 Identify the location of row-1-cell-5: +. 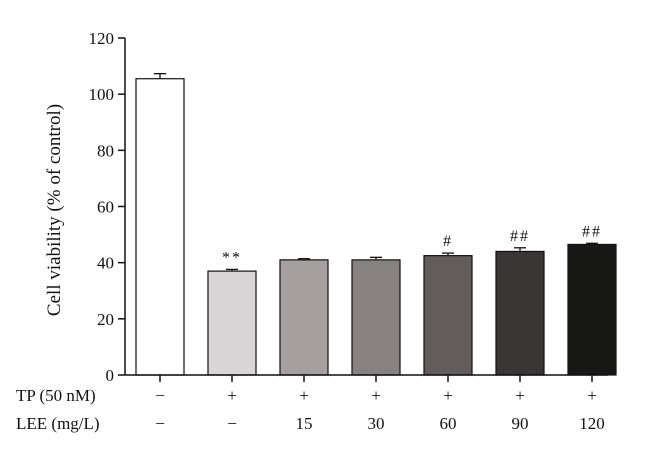
(448, 395).